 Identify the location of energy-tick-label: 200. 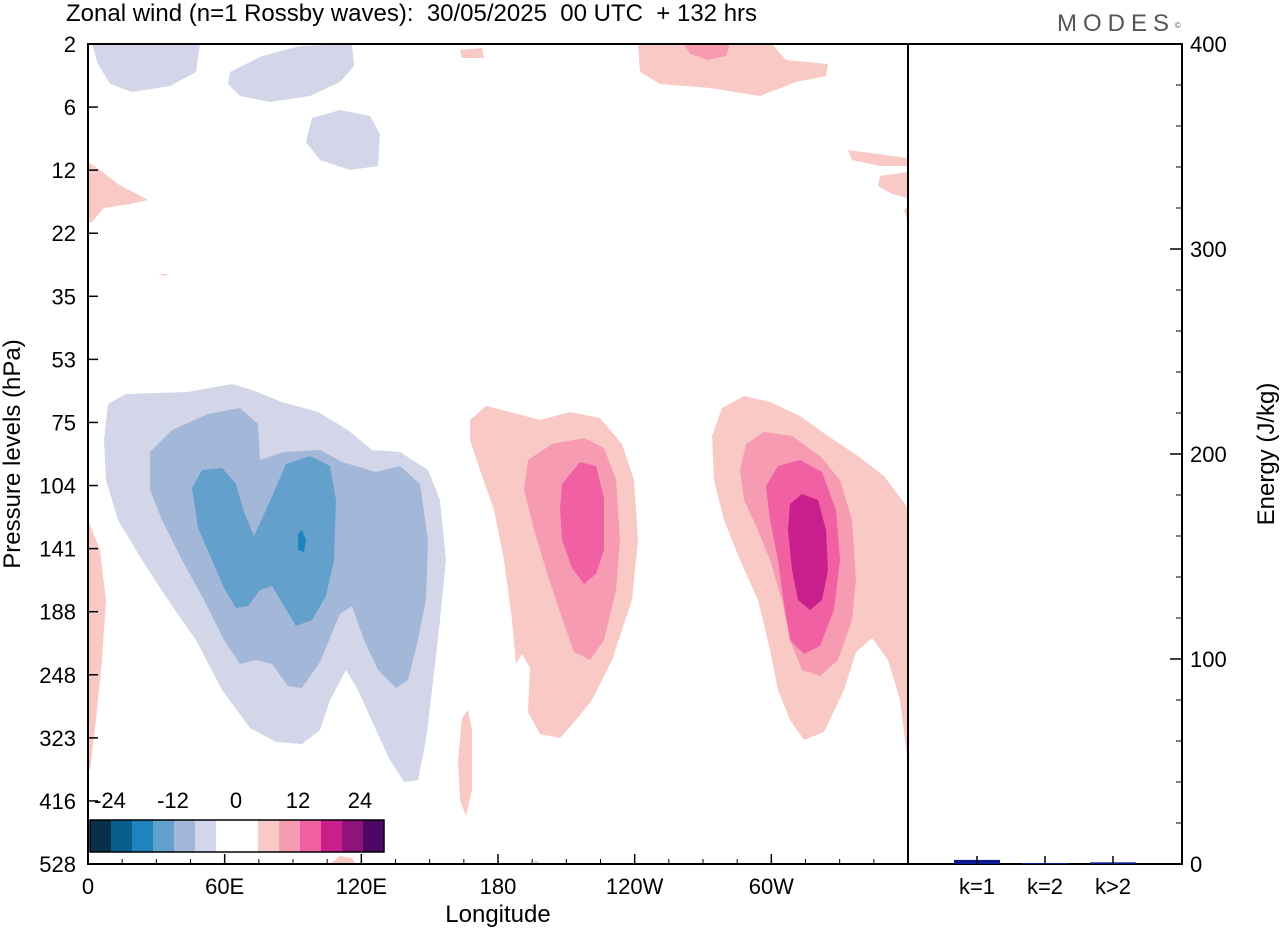
(1208, 454).